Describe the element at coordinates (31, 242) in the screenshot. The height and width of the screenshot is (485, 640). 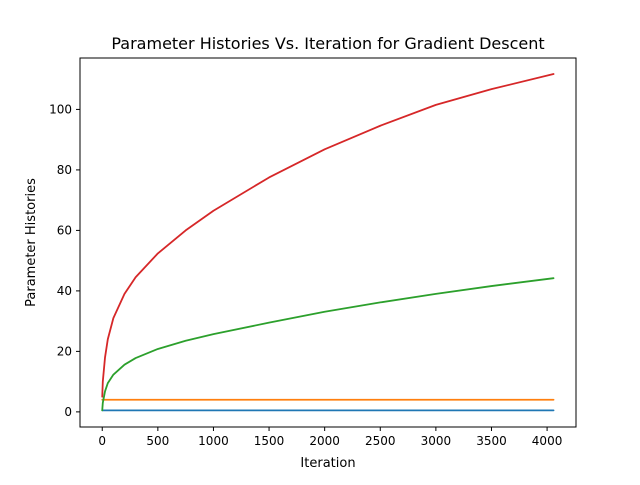
I see `y-axis-label: Parameter Histories` at that location.